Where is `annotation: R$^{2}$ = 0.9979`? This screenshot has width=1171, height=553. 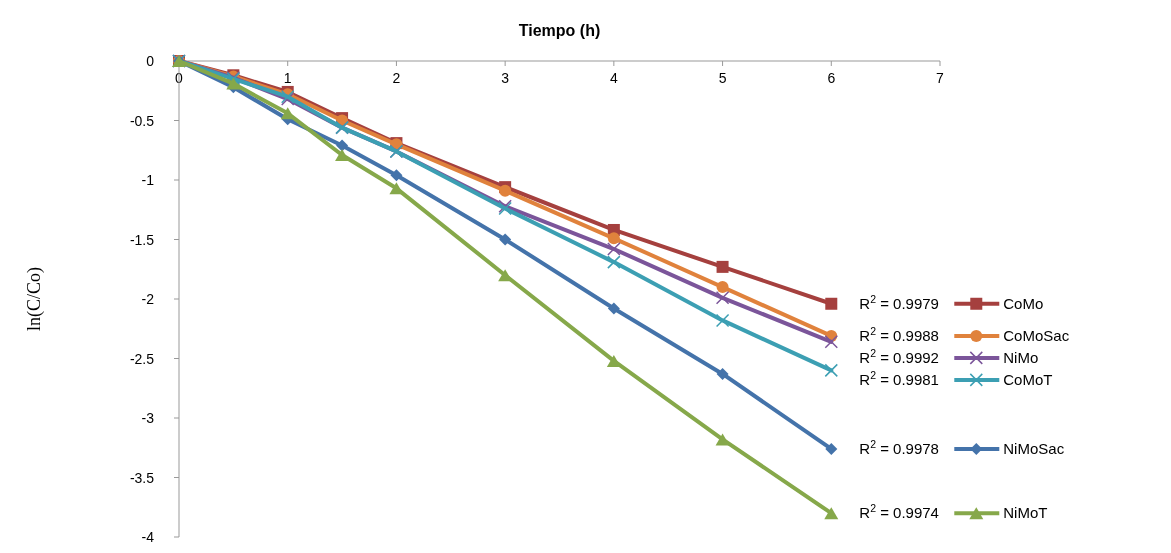
annotation: R$^{2}$ = 0.9979 is located at coordinates (899, 302).